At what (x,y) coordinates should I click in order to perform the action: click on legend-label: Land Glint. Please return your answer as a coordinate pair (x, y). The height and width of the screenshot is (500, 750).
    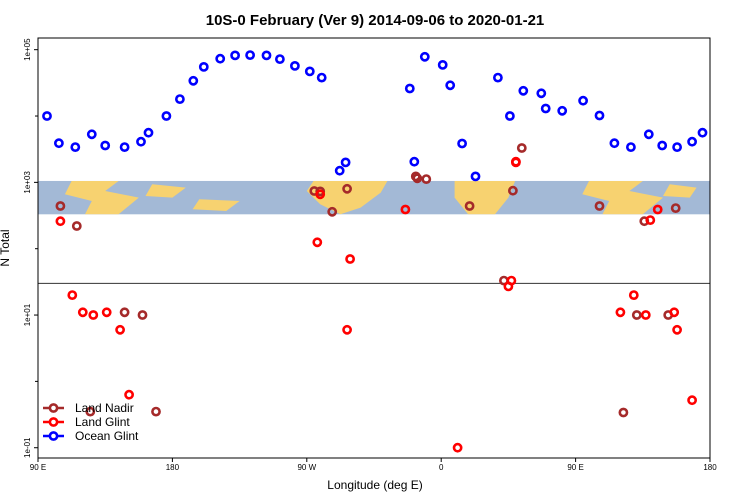
    Looking at the image, I should click on (102, 422).